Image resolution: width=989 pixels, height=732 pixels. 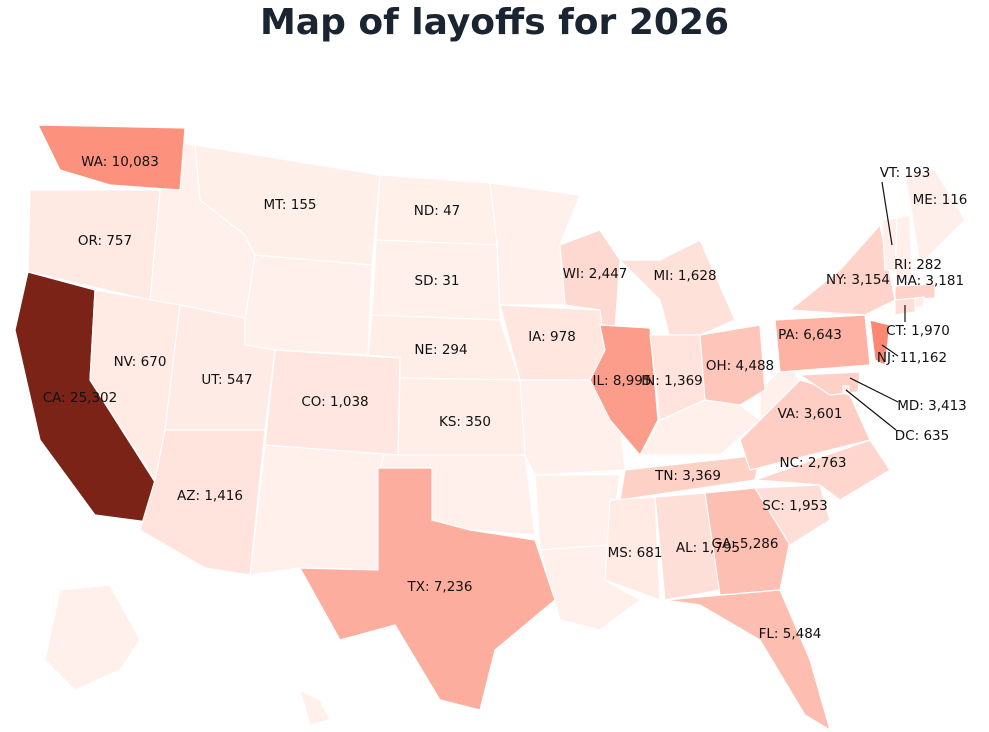 What do you see at coordinates (930, 281) in the screenshot?
I see `state-label: MA: 3,181` at bounding box center [930, 281].